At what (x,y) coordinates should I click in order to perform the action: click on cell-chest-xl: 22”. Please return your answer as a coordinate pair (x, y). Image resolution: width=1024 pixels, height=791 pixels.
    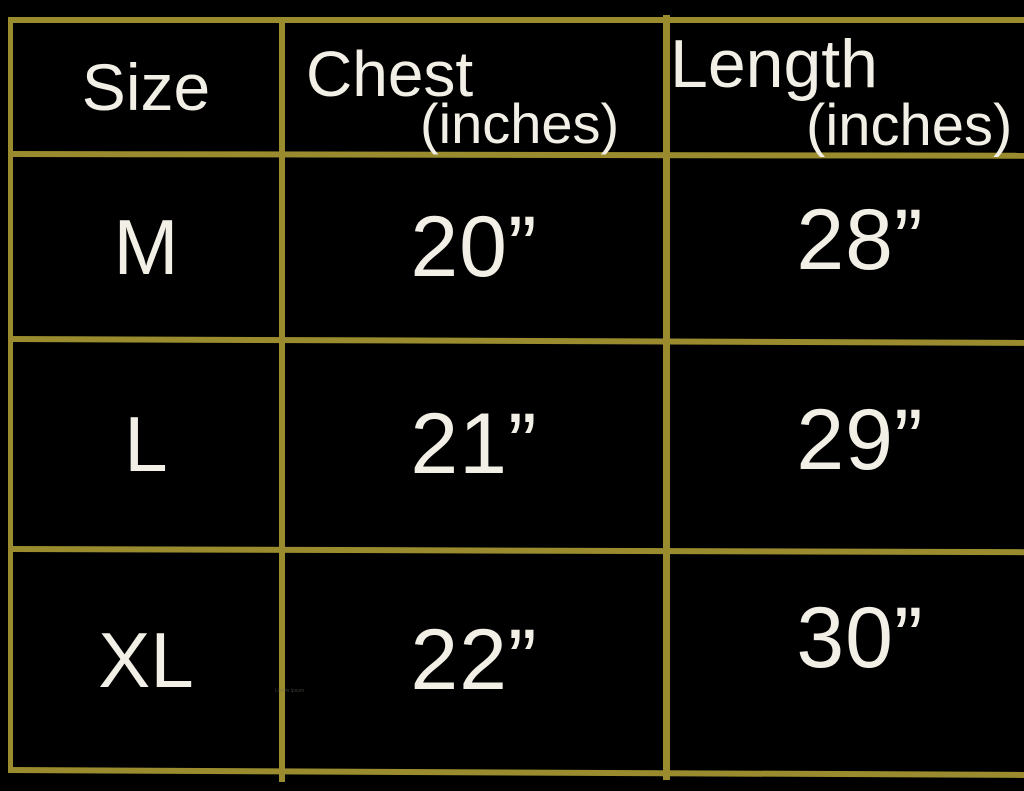
    Looking at the image, I should click on (474, 659).